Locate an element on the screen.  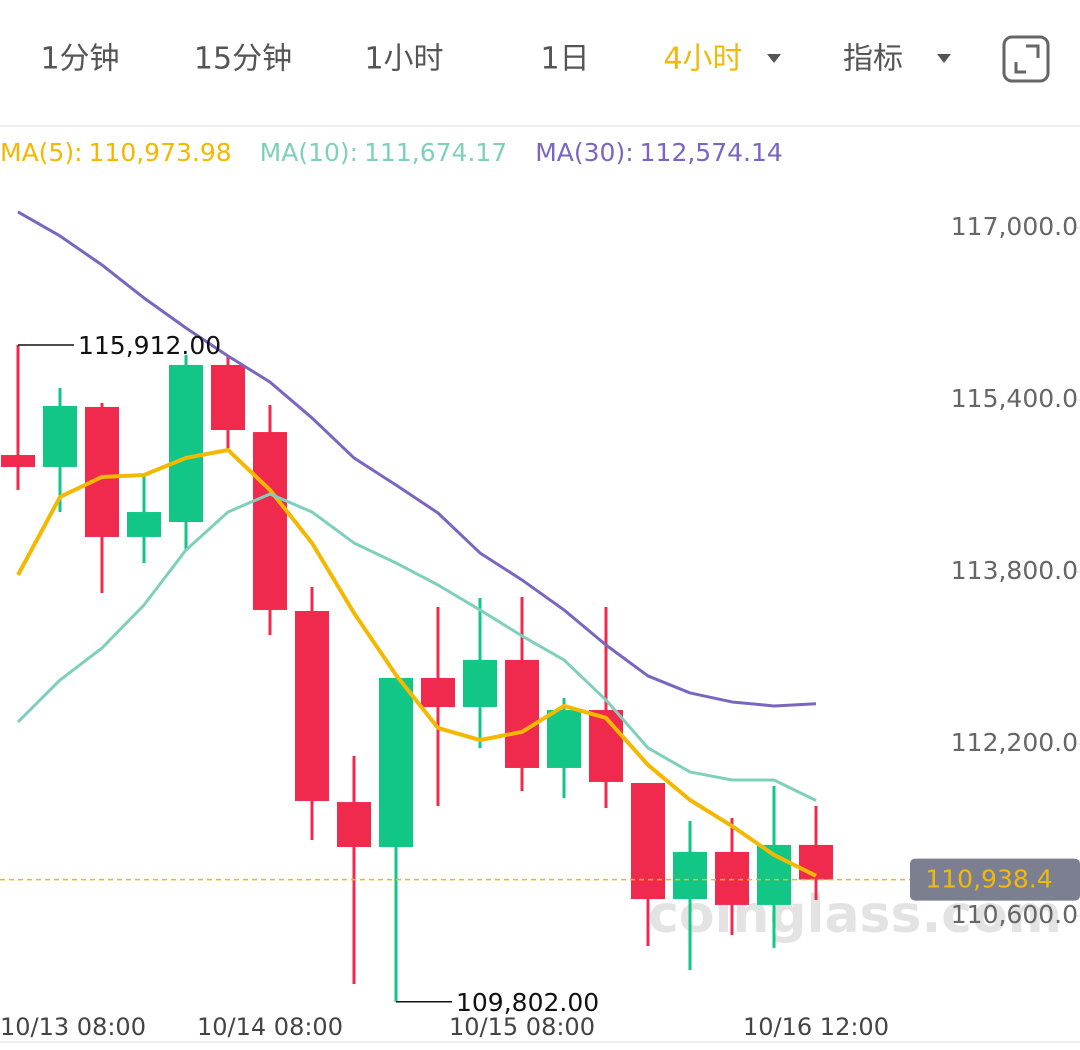
legend-name: MA(30): is located at coordinates (584, 152).